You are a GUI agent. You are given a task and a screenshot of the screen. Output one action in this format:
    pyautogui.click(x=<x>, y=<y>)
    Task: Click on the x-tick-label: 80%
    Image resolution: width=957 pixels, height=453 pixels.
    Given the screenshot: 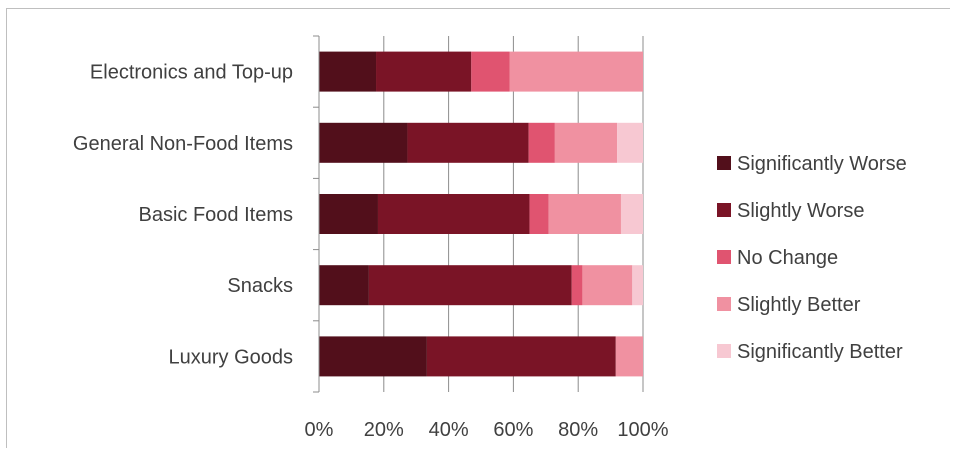 What is the action you would take?
    pyautogui.click(x=578, y=430)
    